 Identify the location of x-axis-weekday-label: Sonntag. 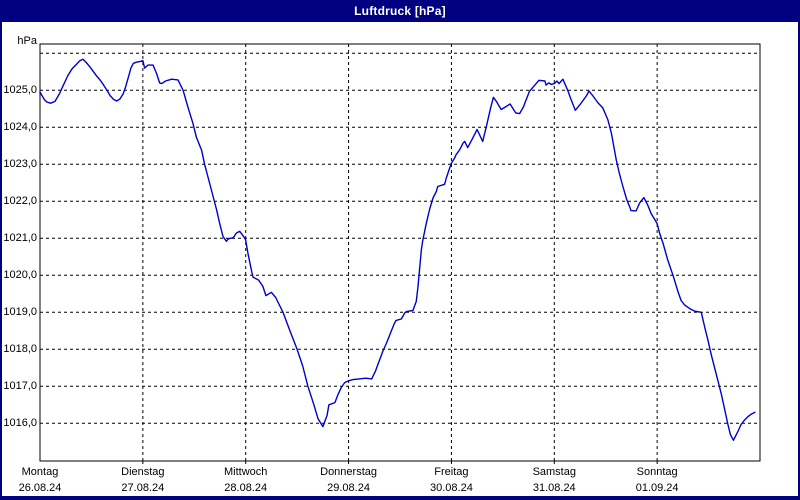
(657, 472).